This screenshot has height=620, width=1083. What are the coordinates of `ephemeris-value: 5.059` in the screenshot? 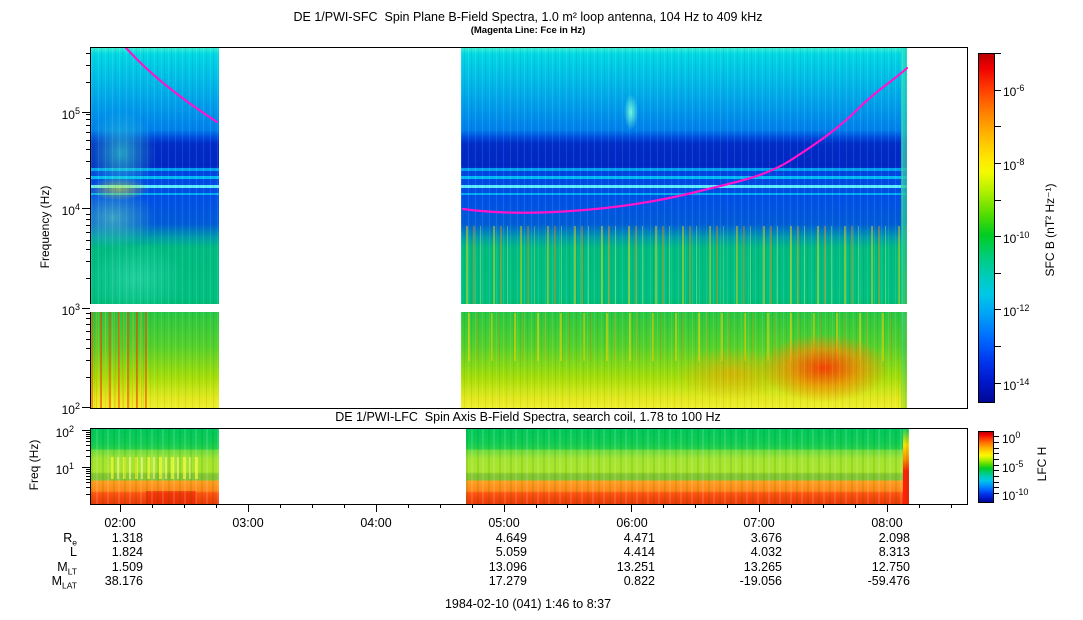 It's located at (511, 552).